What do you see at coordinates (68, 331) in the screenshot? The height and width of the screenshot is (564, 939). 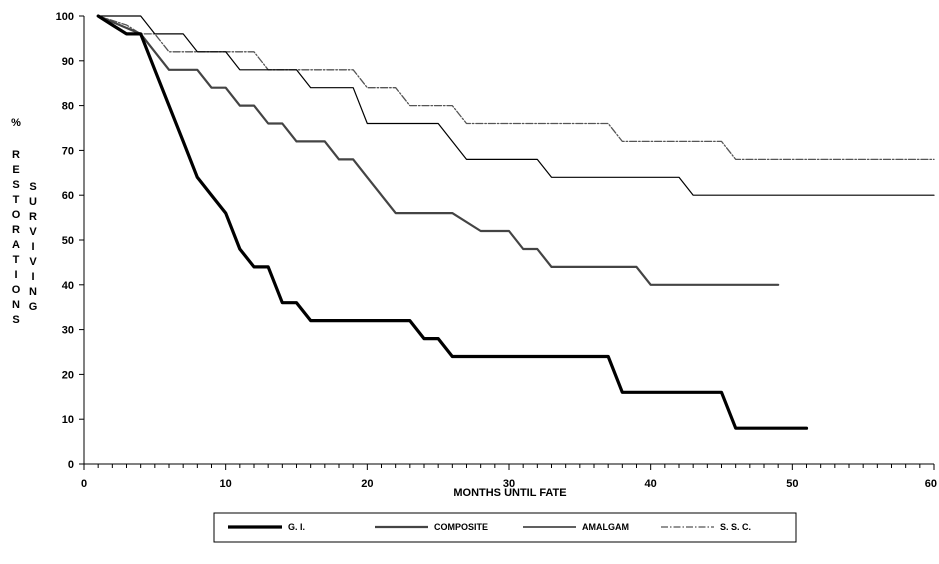 I see `y-tick-label: 30` at bounding box center [68, 331].